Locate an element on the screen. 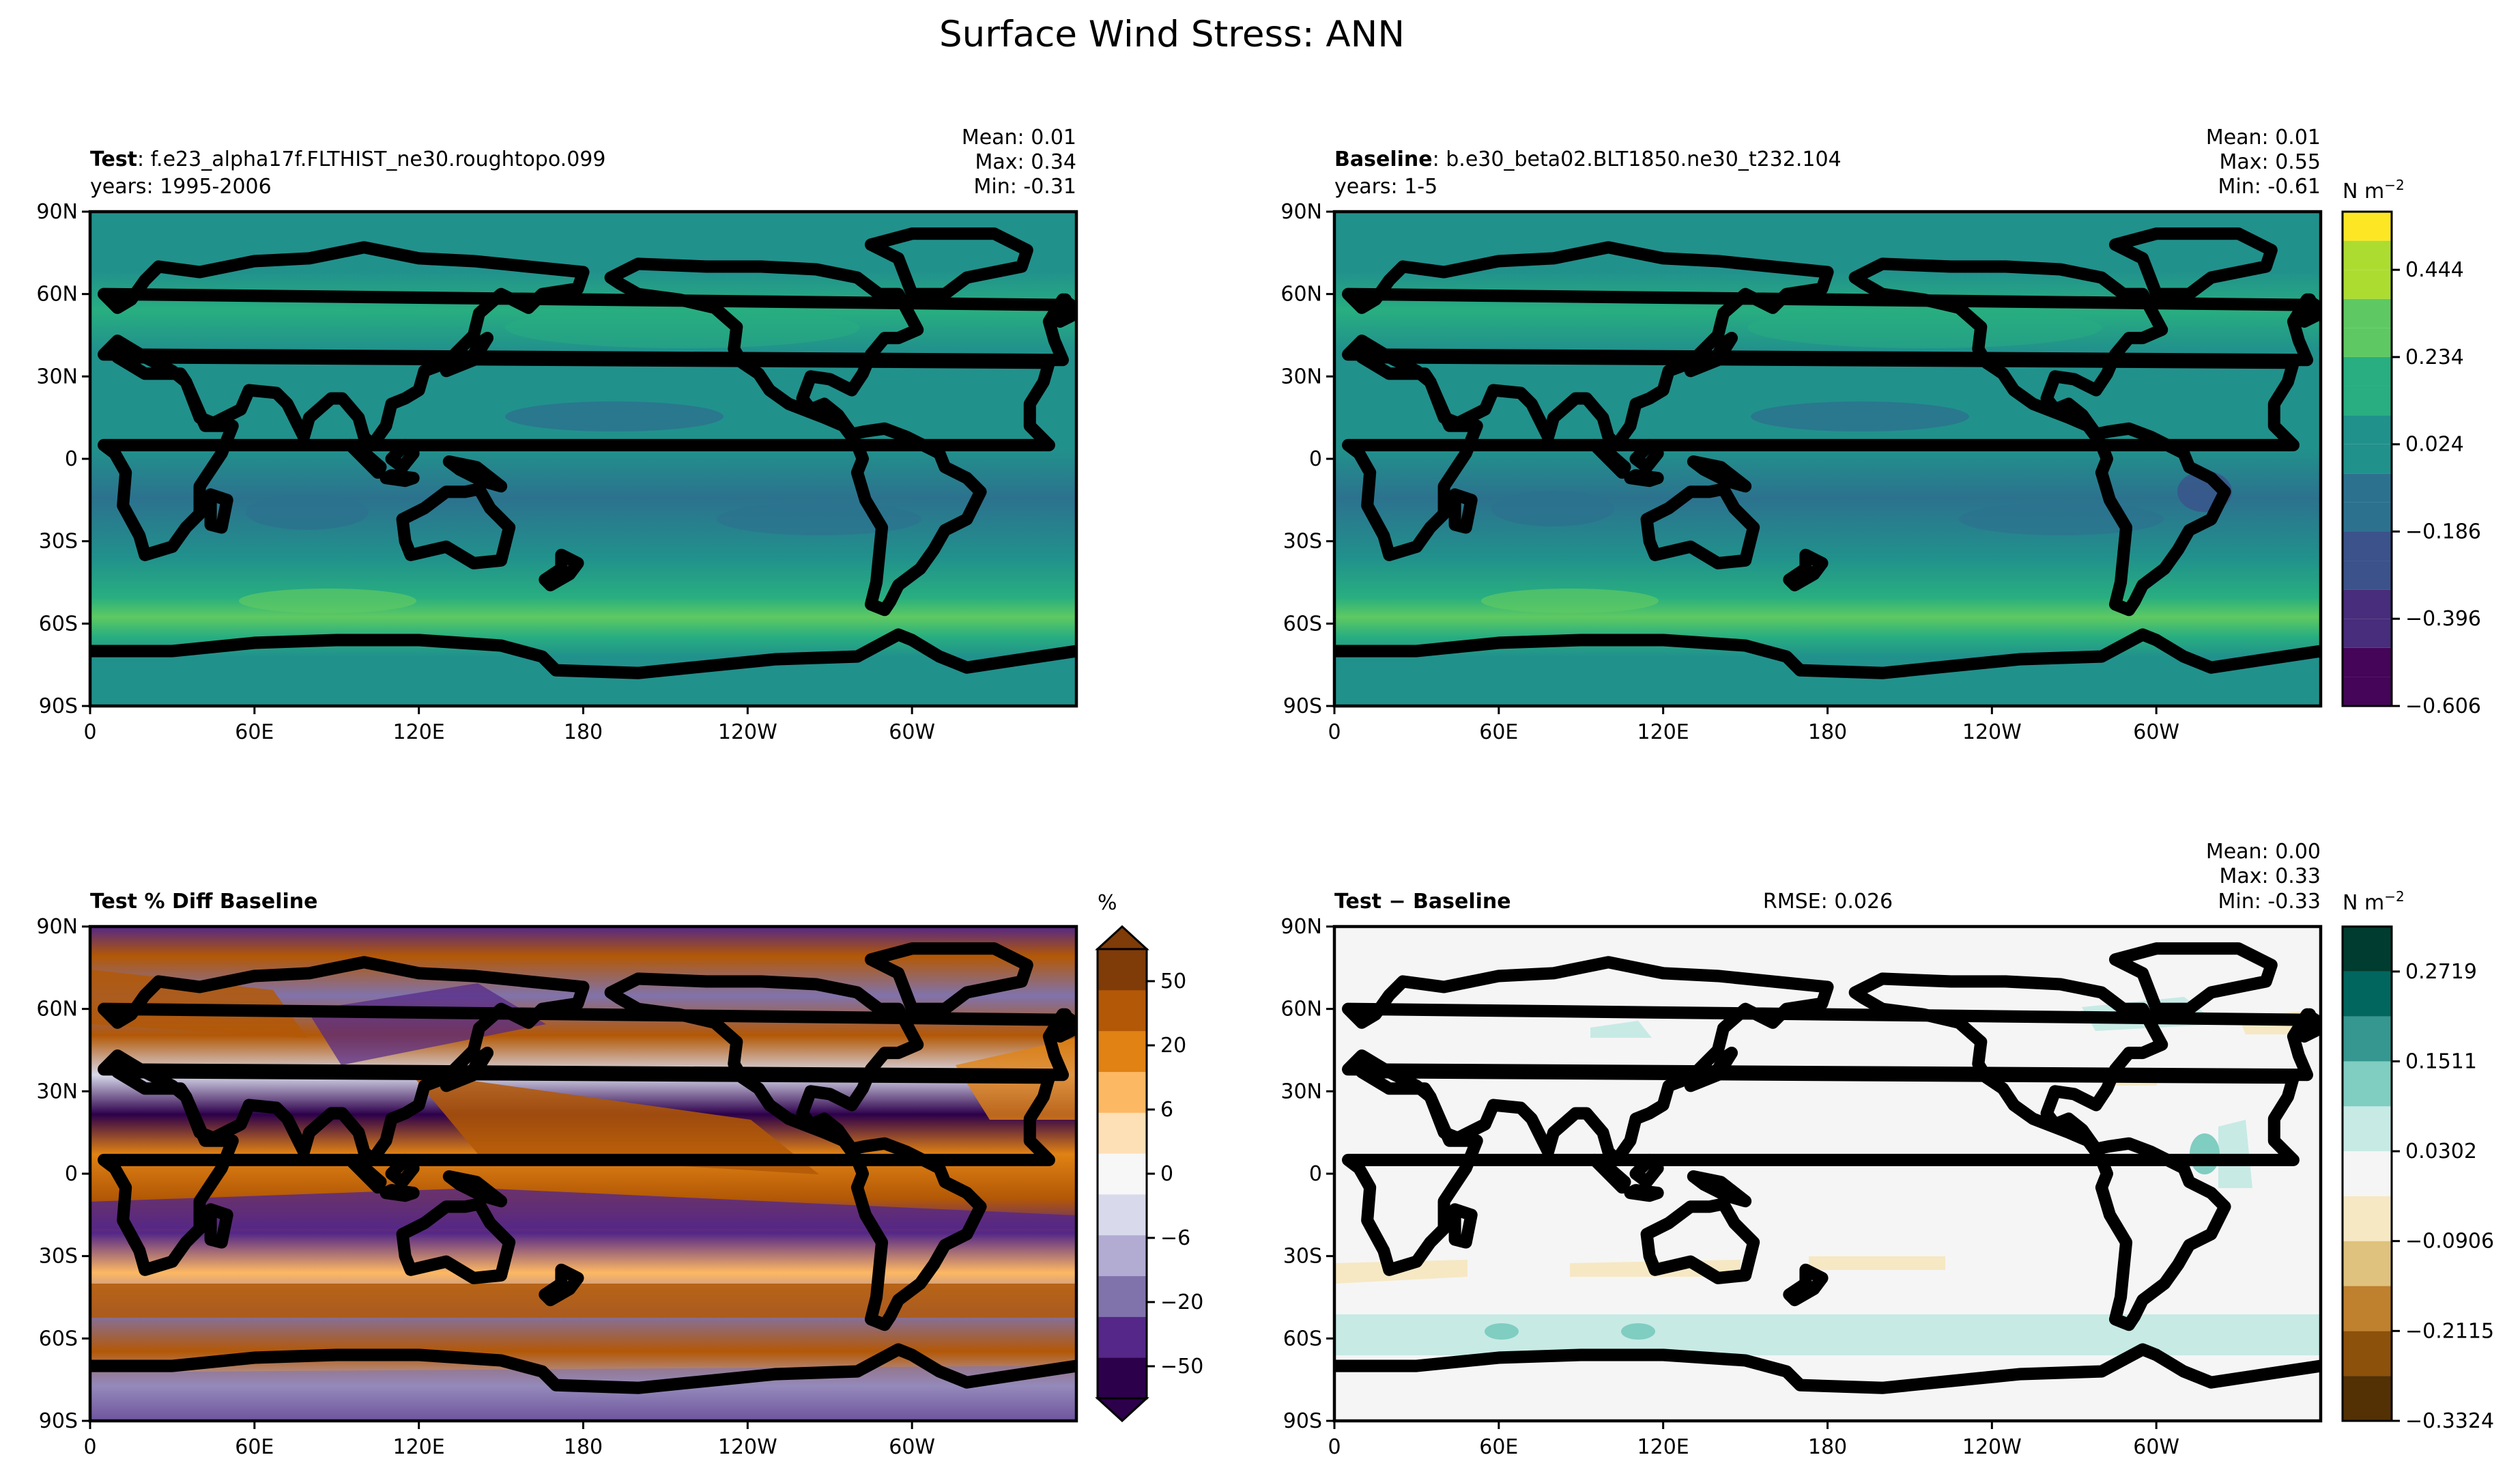  diff-colorbar is located at coordinates (2367, 1174).